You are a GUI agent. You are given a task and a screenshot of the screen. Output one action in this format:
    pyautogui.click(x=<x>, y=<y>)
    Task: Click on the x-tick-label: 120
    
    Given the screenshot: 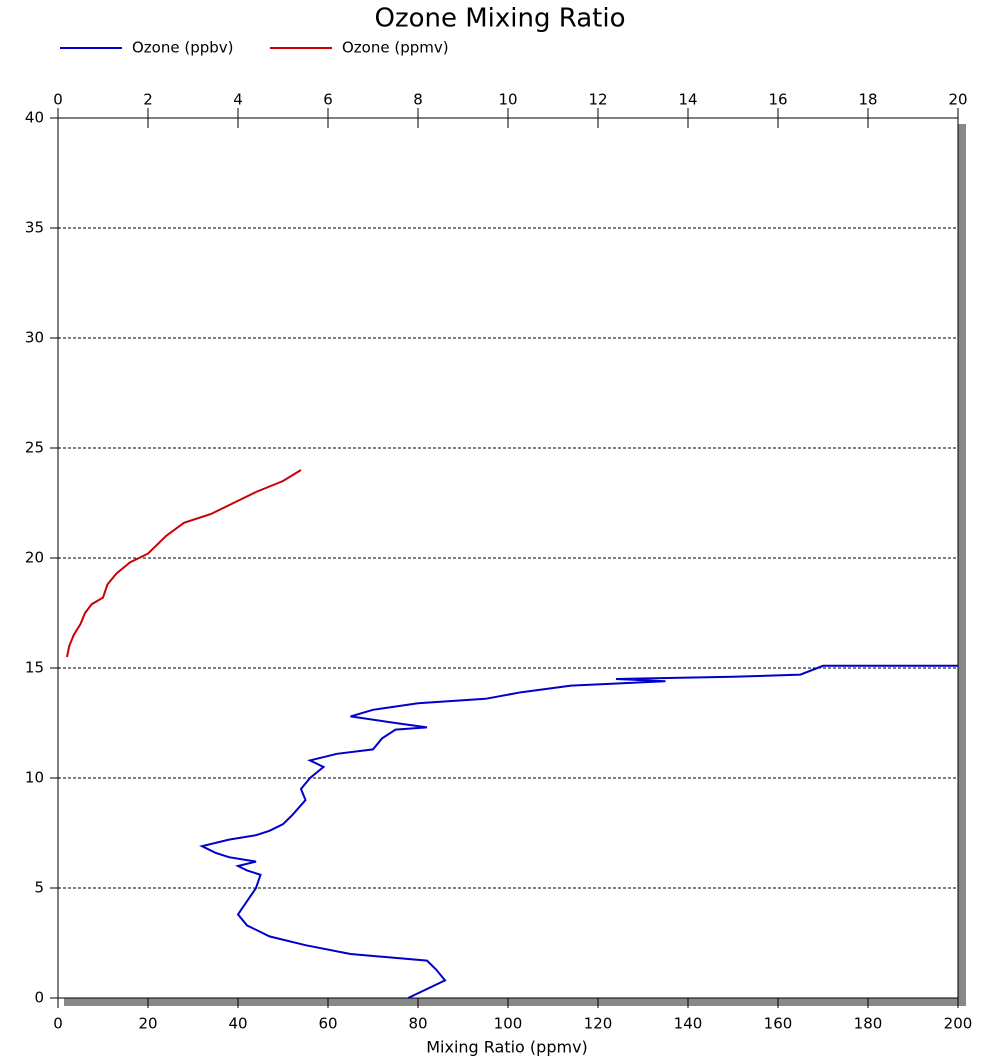 What is the action you would take?
    pyautogui.click(x=598, y=1024)
    